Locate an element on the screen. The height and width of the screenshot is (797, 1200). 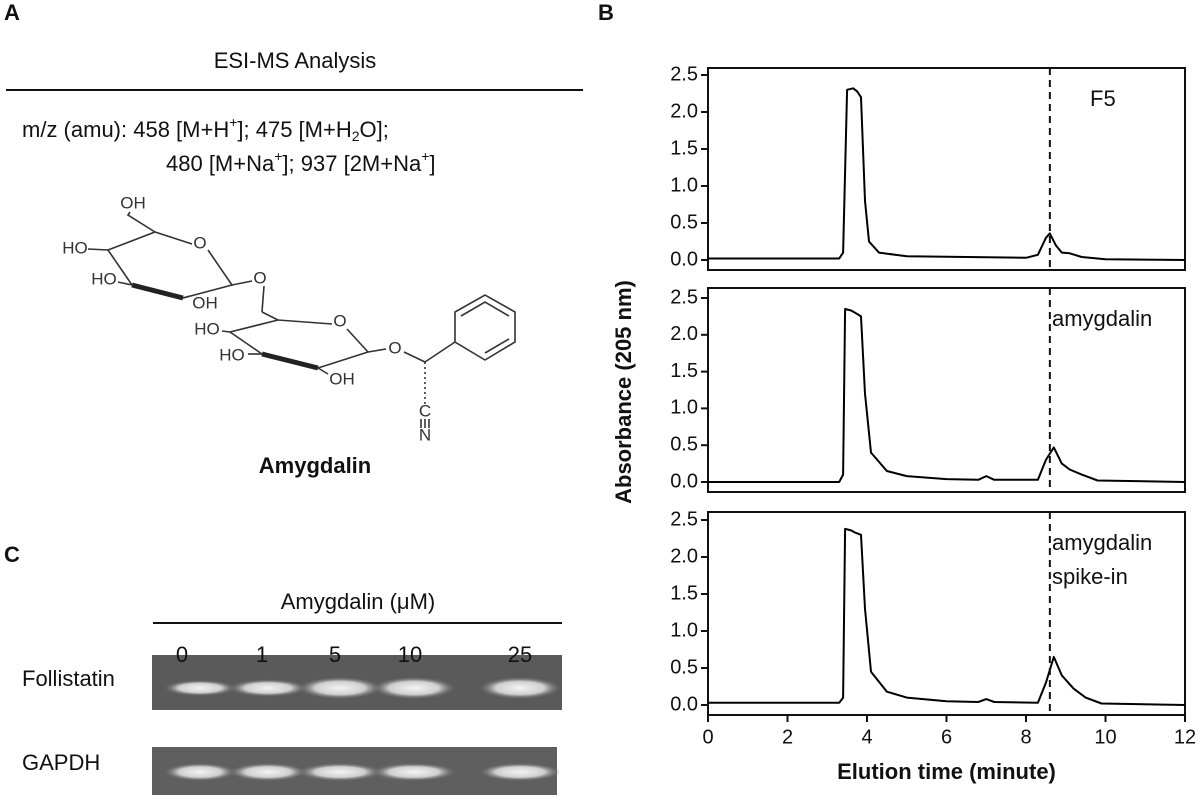
annotation: F5 is located at coordinates (1103, 98).